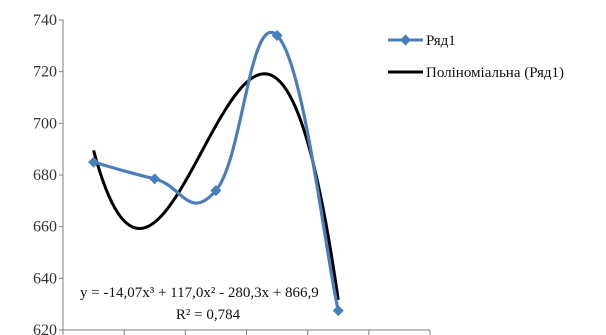 The height and width of the screenshot is (335, 606). Describe the element at coordinates (476, 57) in the screenshot. I see `legend: Ряд1 Поліноміальна (Ряд1)` at that location.